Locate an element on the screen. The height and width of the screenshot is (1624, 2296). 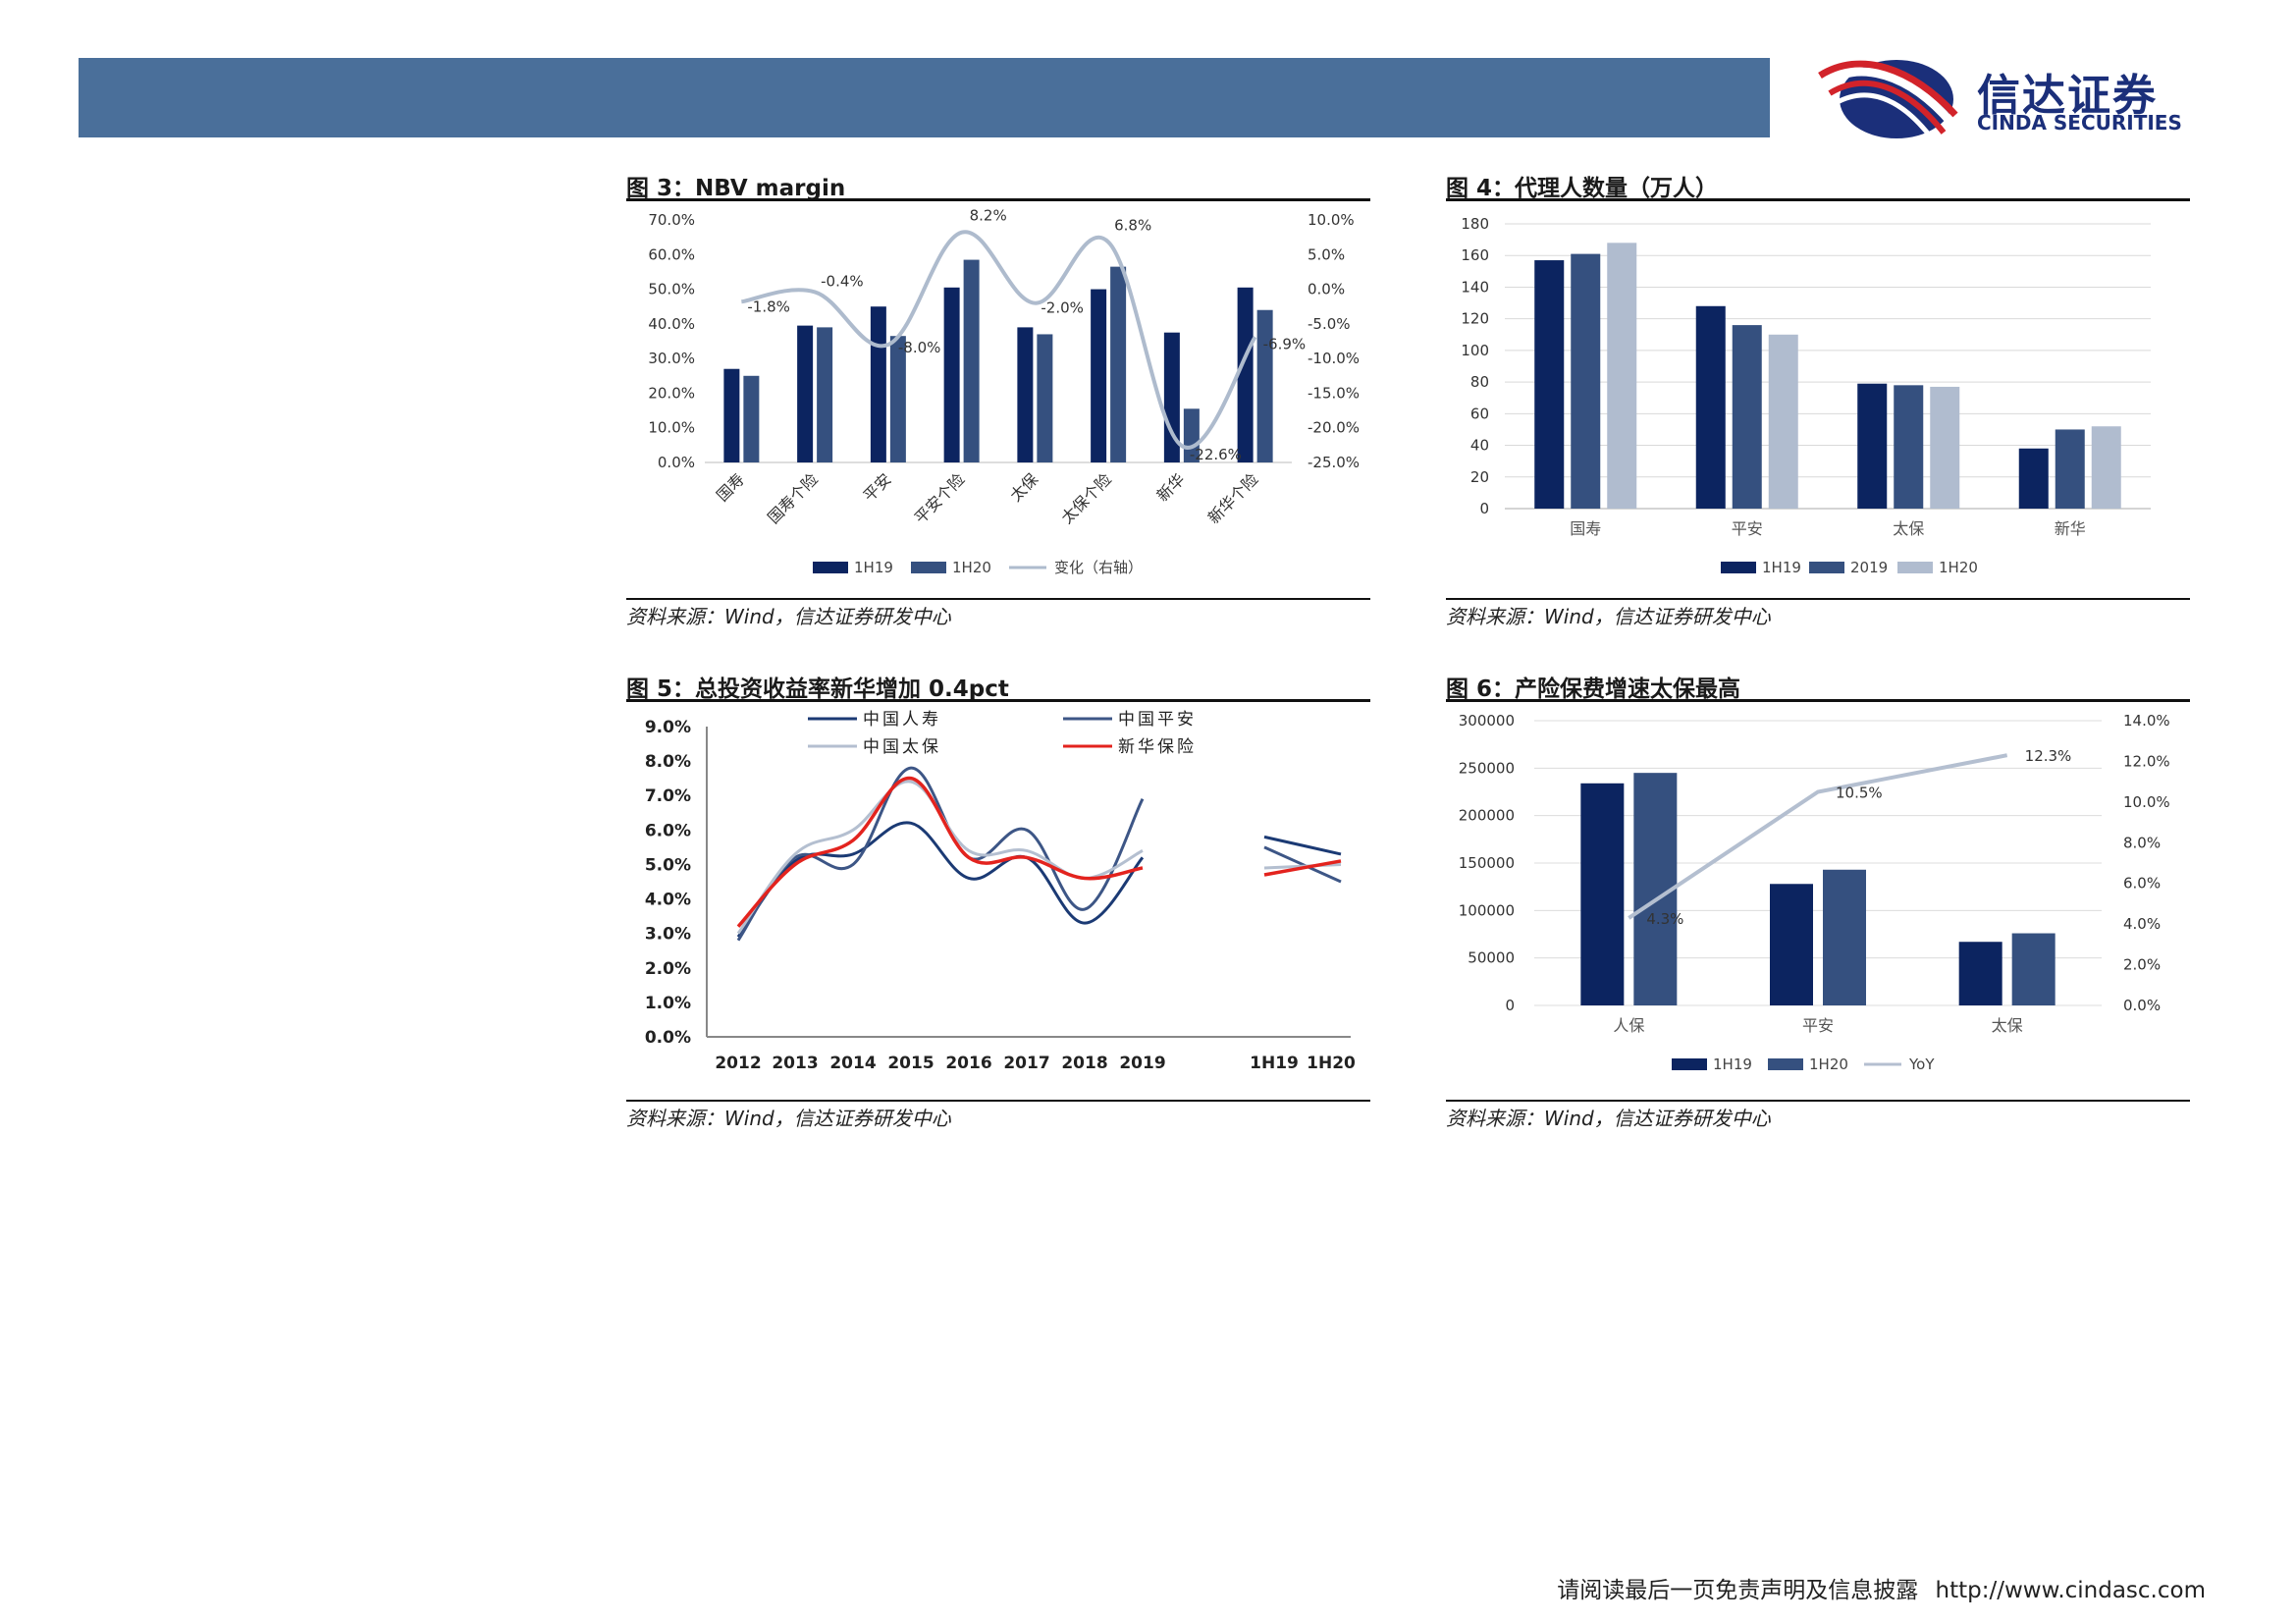
x-tick-label: 2018 is located at coordinates (1084, 1063).